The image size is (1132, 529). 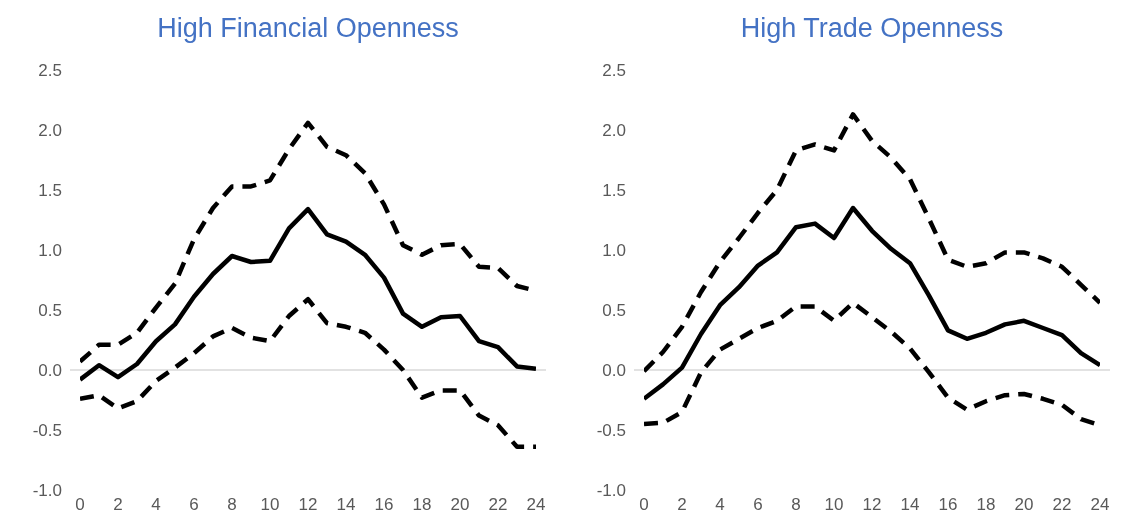 I want to click on chart-title: High Trade Openness, so click(x=872, y=28).